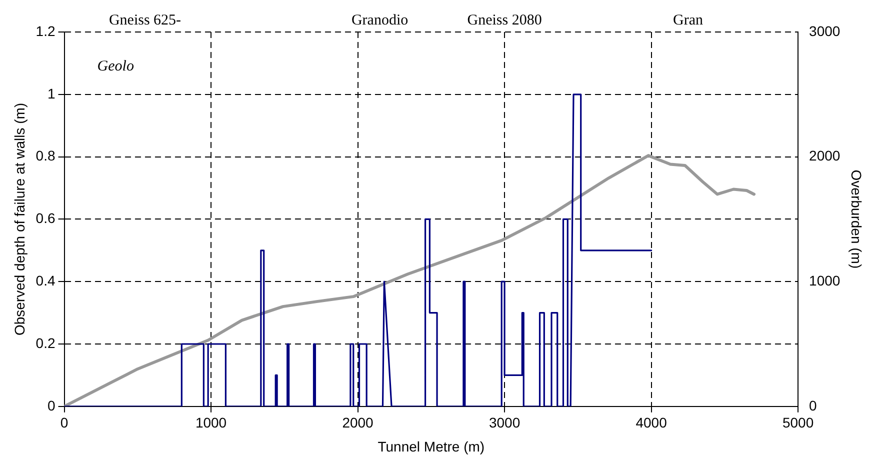  Describe the element at coordinates (46, 280) in the screenshot. I see `y-tick-label: 0.4` at that location.